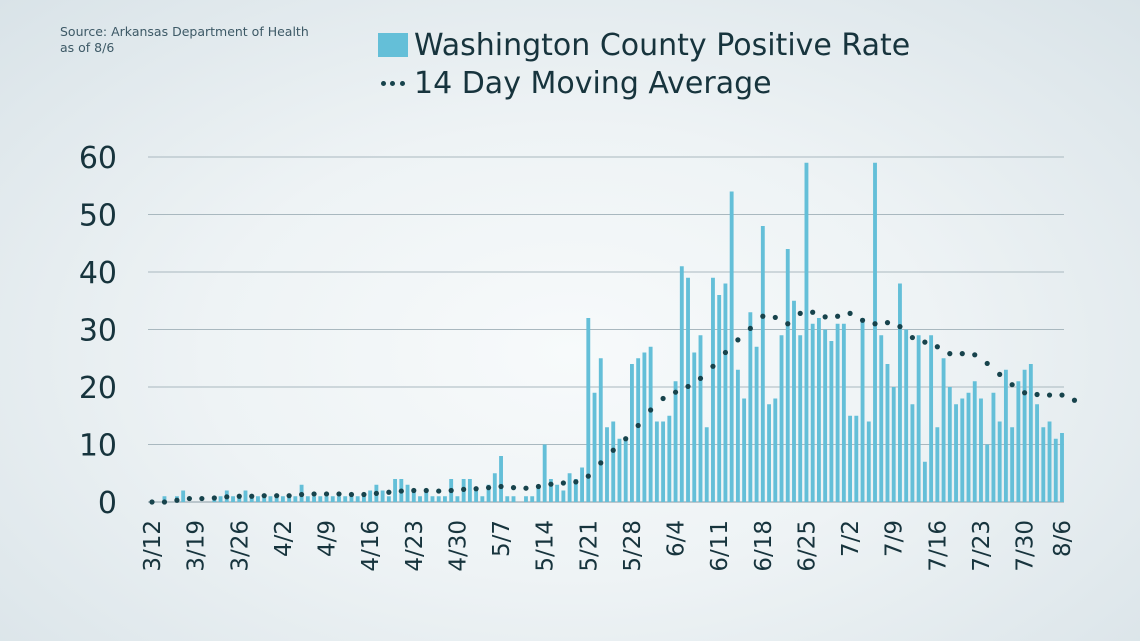  Describe the element at coordinates (393, 83) in the screenshot. I see `legend-swatch-dots` at that location.